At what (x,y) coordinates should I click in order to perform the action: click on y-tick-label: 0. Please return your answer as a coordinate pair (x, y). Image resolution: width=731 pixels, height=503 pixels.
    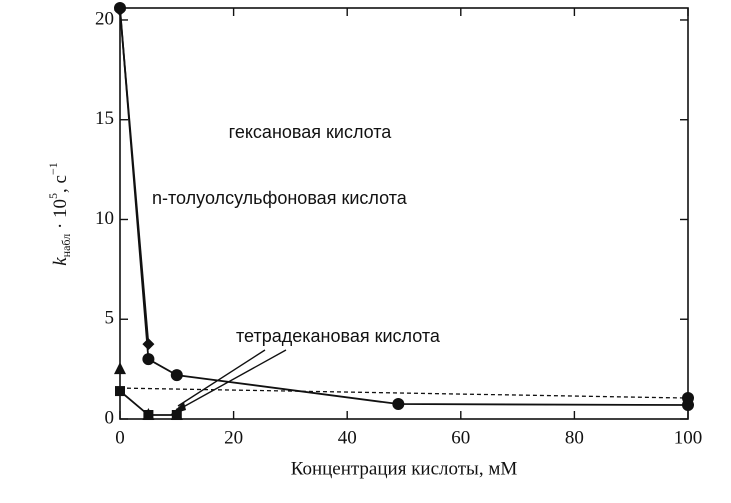
    Looking at the image, I should click on (110, 417).